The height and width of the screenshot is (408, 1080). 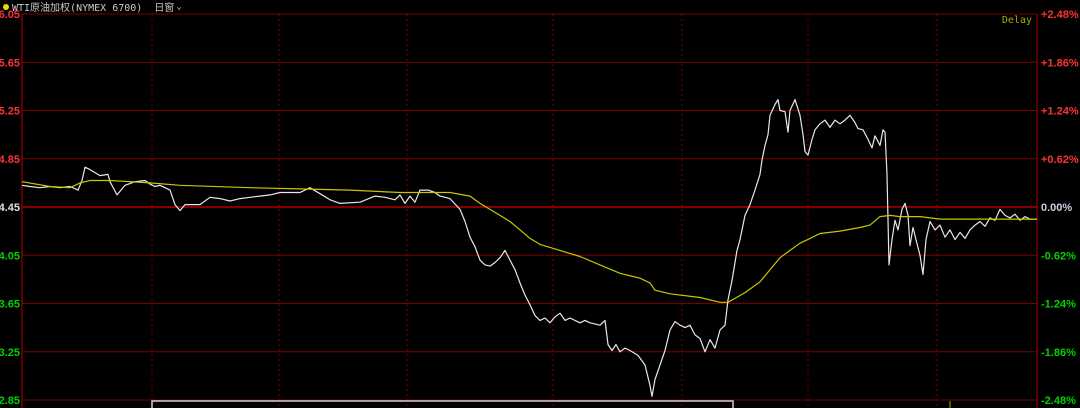 I want to click on time-range-box, so click(x=442, y=404).